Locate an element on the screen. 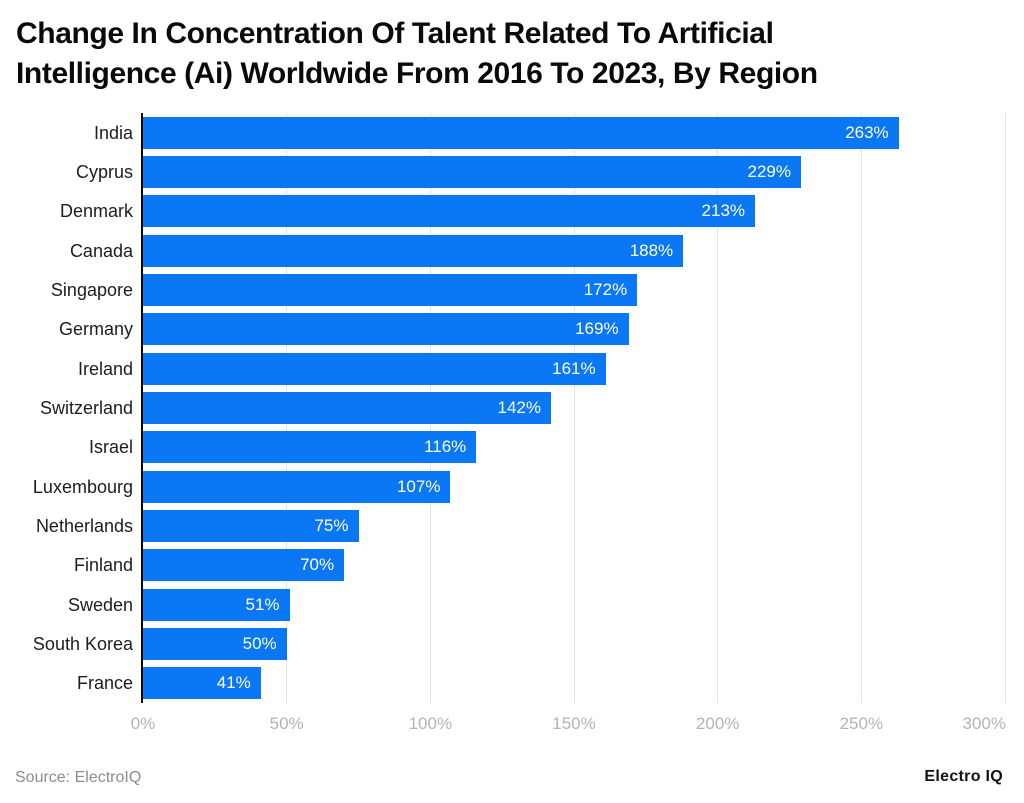 Image resolution: width=1024 pixels, height=803 pixels. bar-value-label-india: 263% is located at coordinates (867, 132).